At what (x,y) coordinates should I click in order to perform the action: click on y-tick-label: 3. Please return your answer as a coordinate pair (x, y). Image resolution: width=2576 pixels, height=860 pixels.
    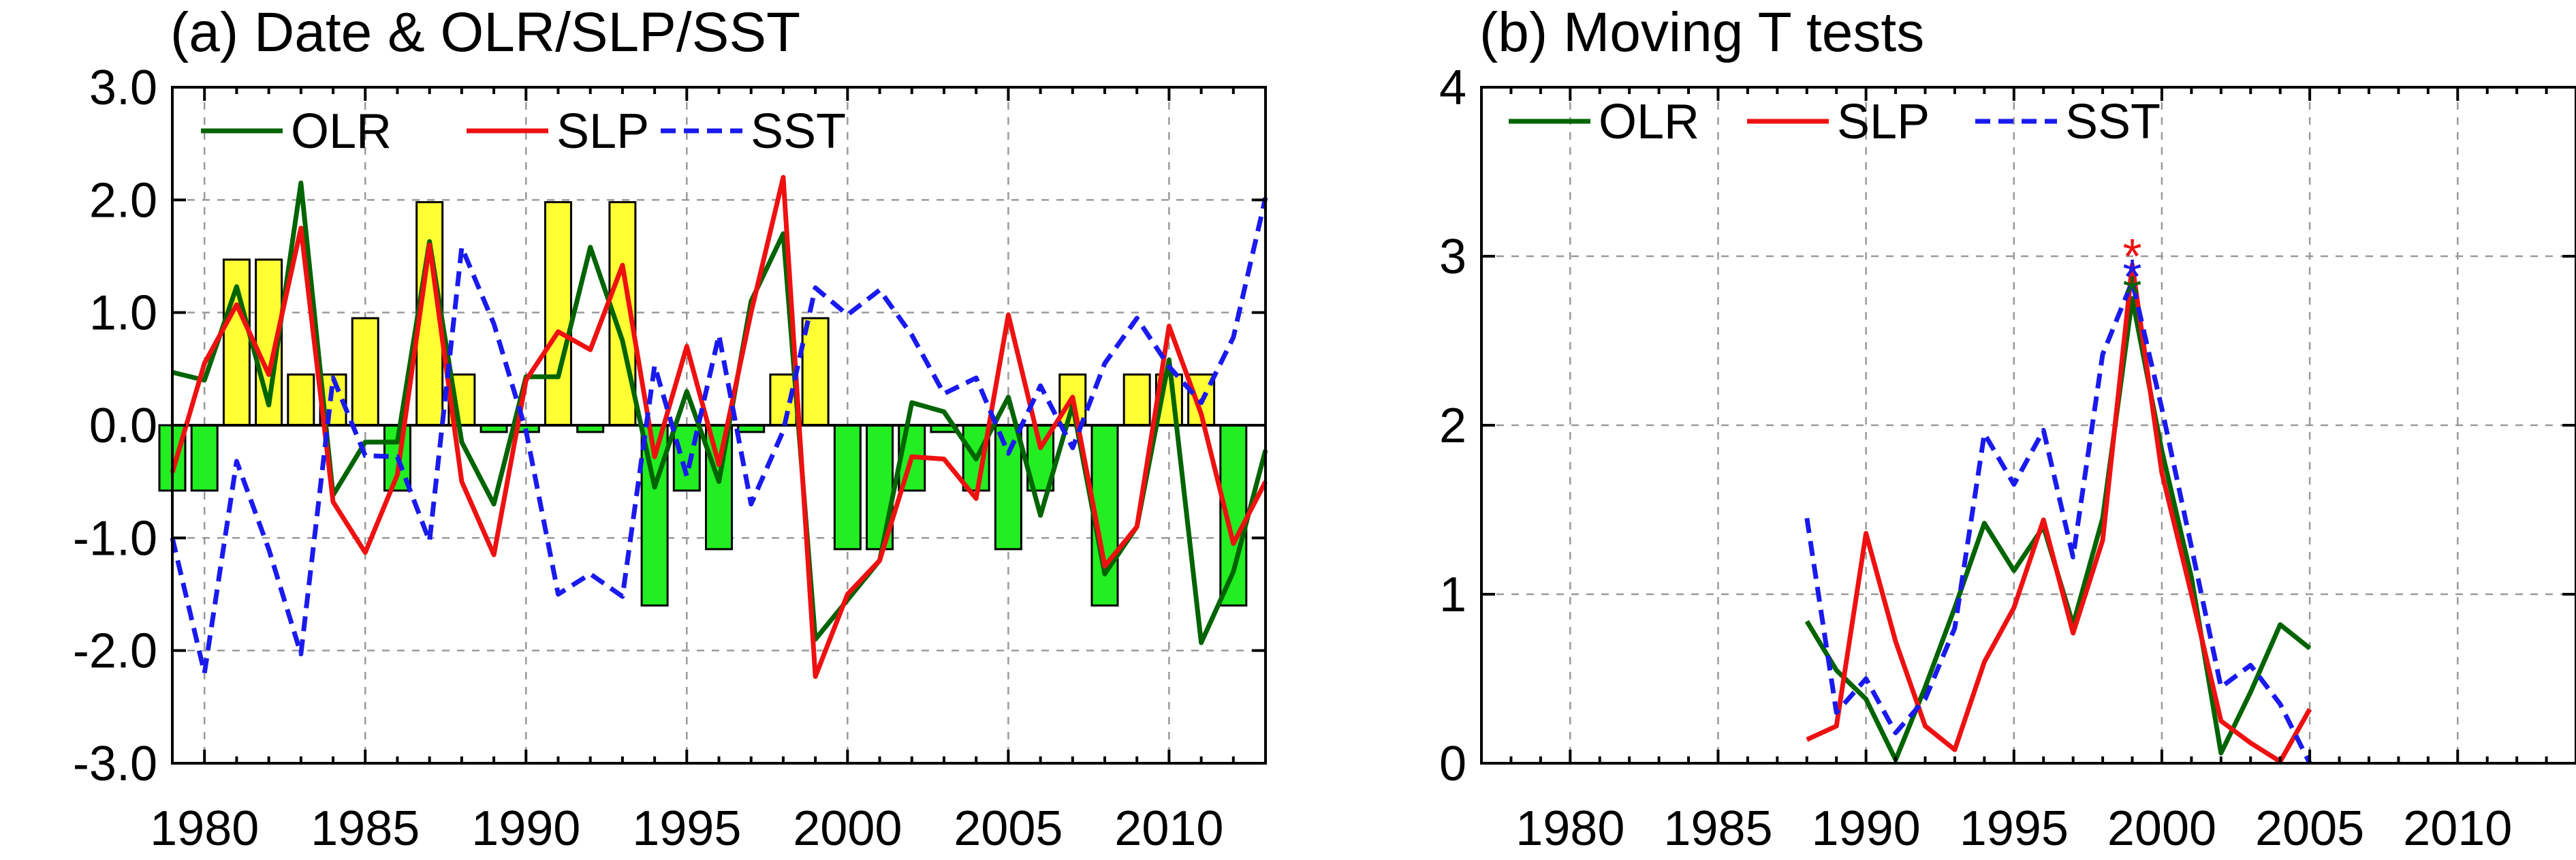
    Looking at the image, I should click on (1452, 257).